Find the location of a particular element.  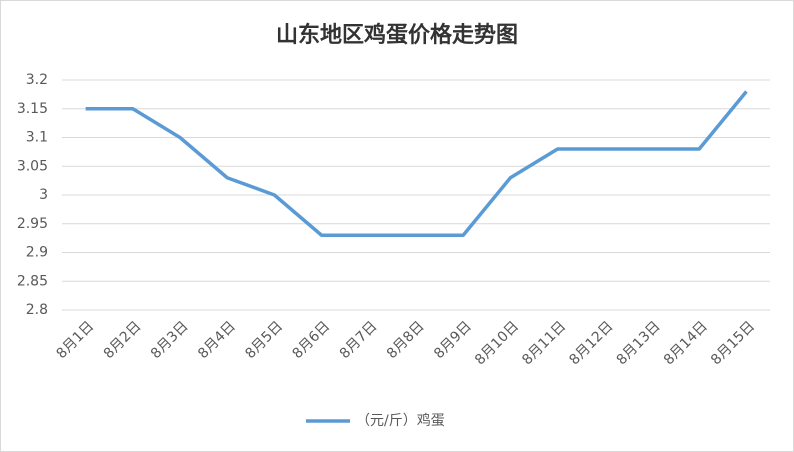

y-tick-label: 3 is located at coordinates (43, 195).